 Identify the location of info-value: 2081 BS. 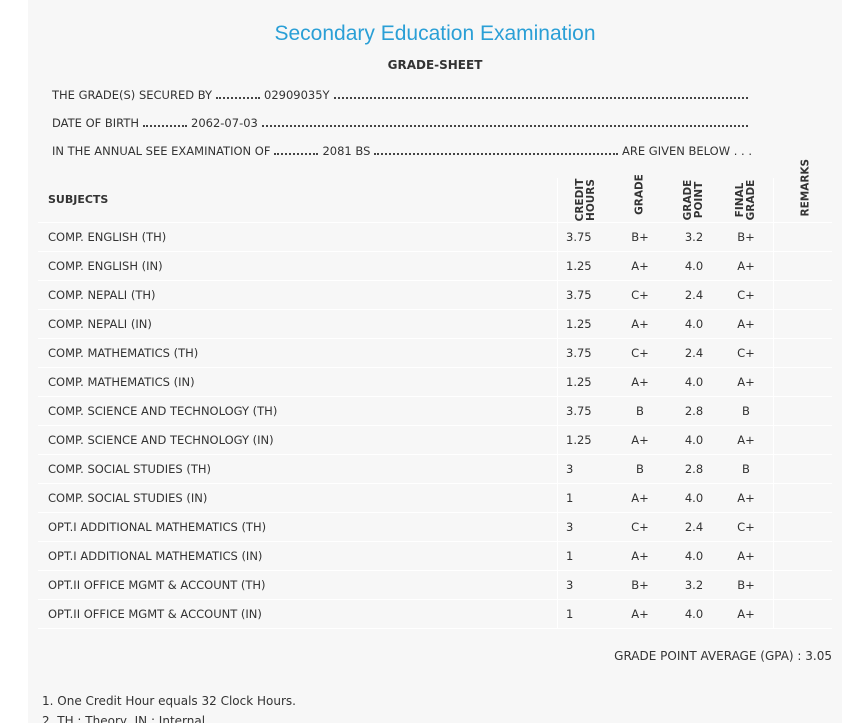
(346, 151).